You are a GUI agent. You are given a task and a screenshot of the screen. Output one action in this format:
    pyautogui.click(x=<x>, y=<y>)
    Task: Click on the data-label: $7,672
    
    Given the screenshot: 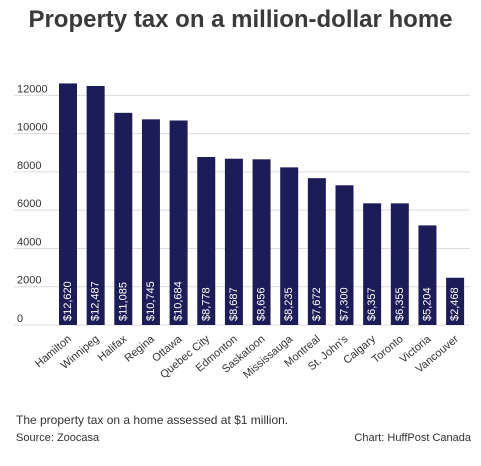 What is the action you would take?
    pyautogui.click(x=317, y=304)
    